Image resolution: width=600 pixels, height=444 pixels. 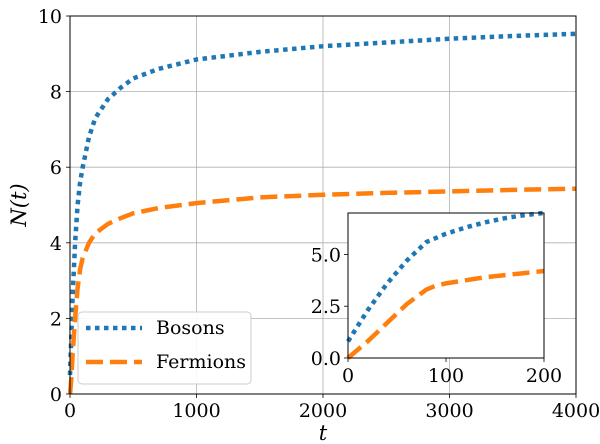 I want to click on x-tick-label: 3000, so click(x=449, y=411).